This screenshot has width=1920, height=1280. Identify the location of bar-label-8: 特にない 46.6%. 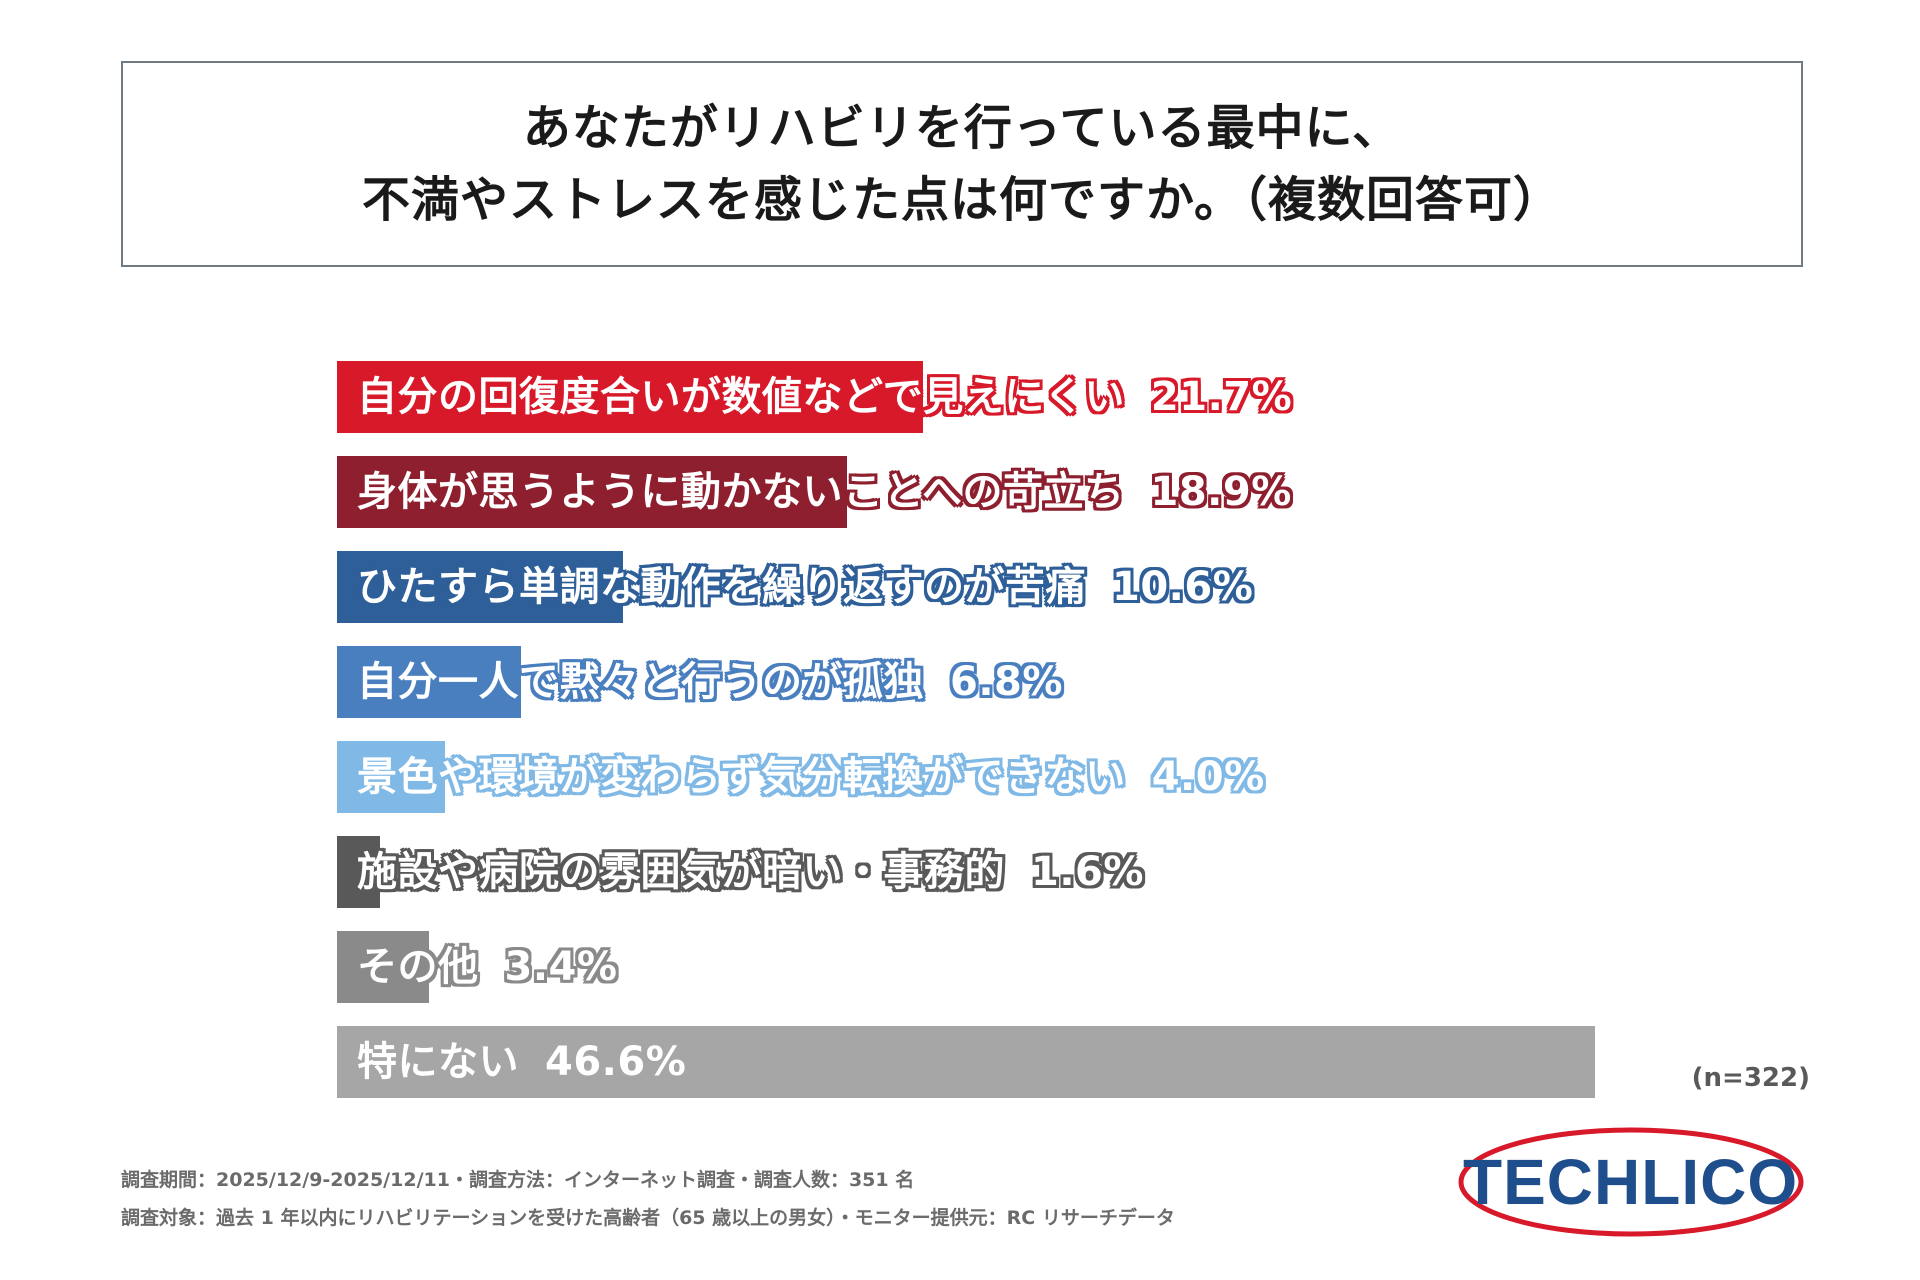
(521, 1062).